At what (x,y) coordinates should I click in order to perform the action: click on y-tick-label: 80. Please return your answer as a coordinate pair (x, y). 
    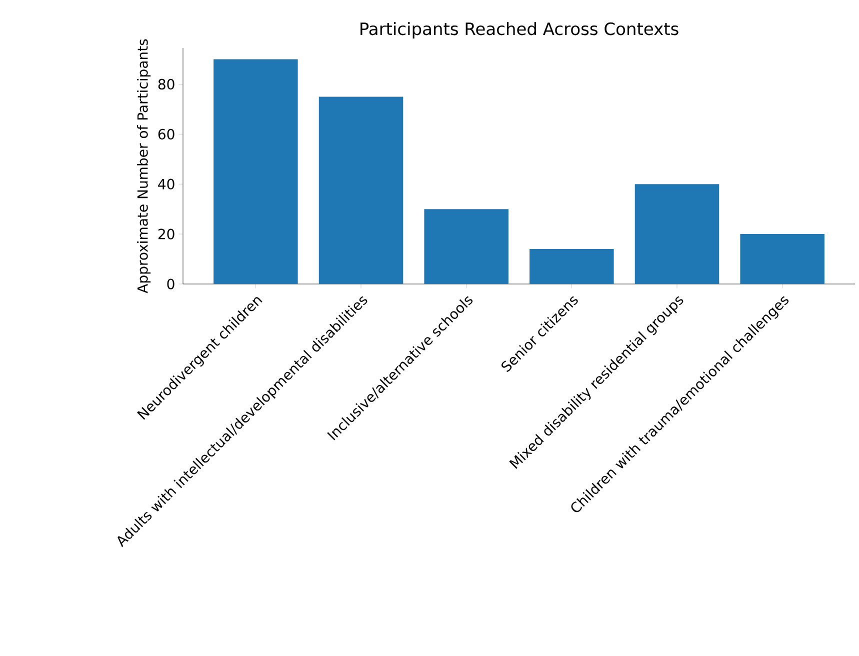
    Looking at the image, I should click on (166, 84).